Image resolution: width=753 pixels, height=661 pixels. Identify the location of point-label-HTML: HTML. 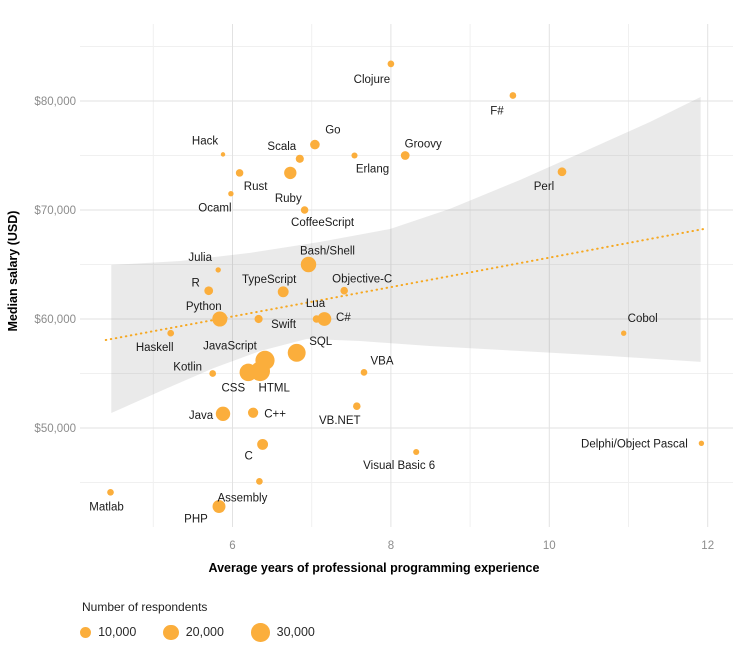
(275, 388).